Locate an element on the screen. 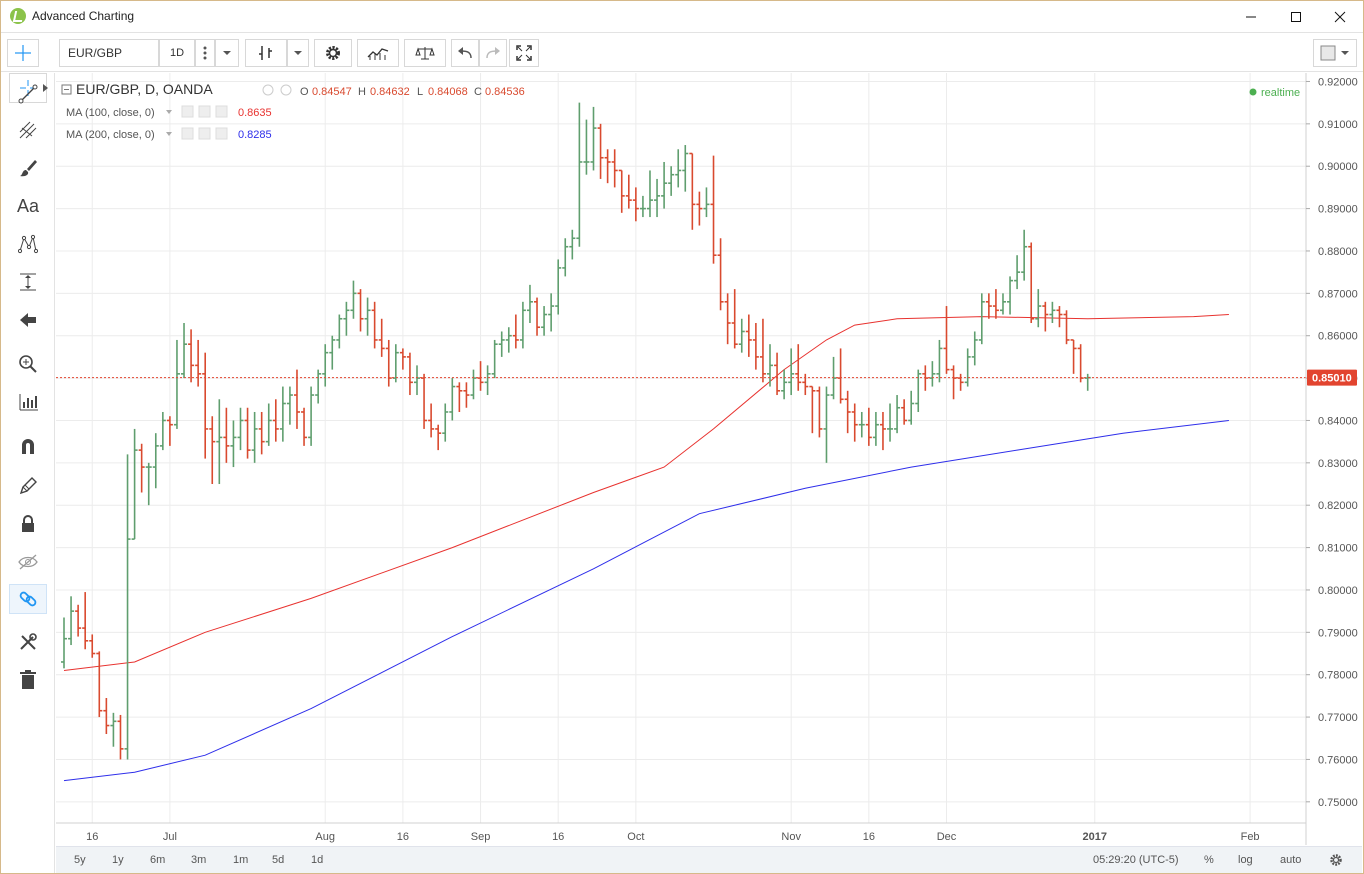 This screenshot has height=874, width=1364. time-axis: 16 Jul Aug 16 Sep 16 Oct Nov 16 Dec 2017 Feb is located at coordinates (672, 837).